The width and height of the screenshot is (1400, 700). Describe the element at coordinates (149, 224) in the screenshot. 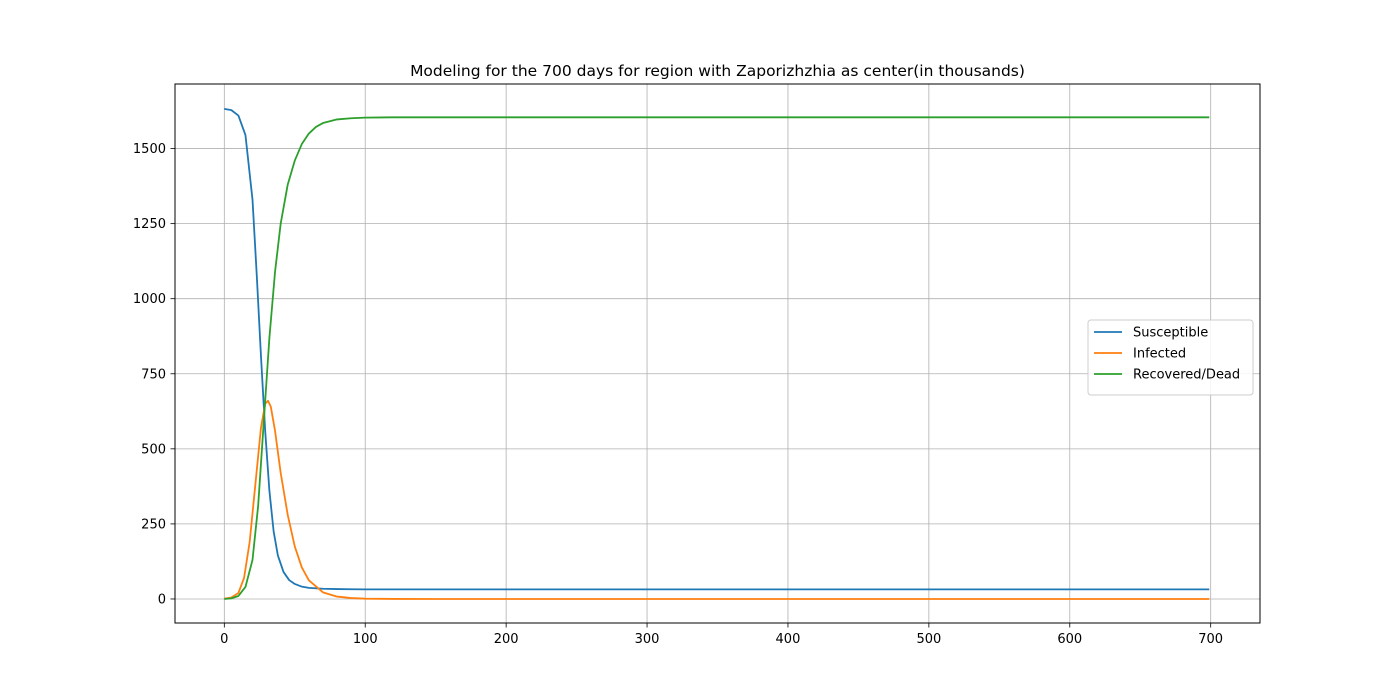

I see `y-tick-label: 1250` at that location.